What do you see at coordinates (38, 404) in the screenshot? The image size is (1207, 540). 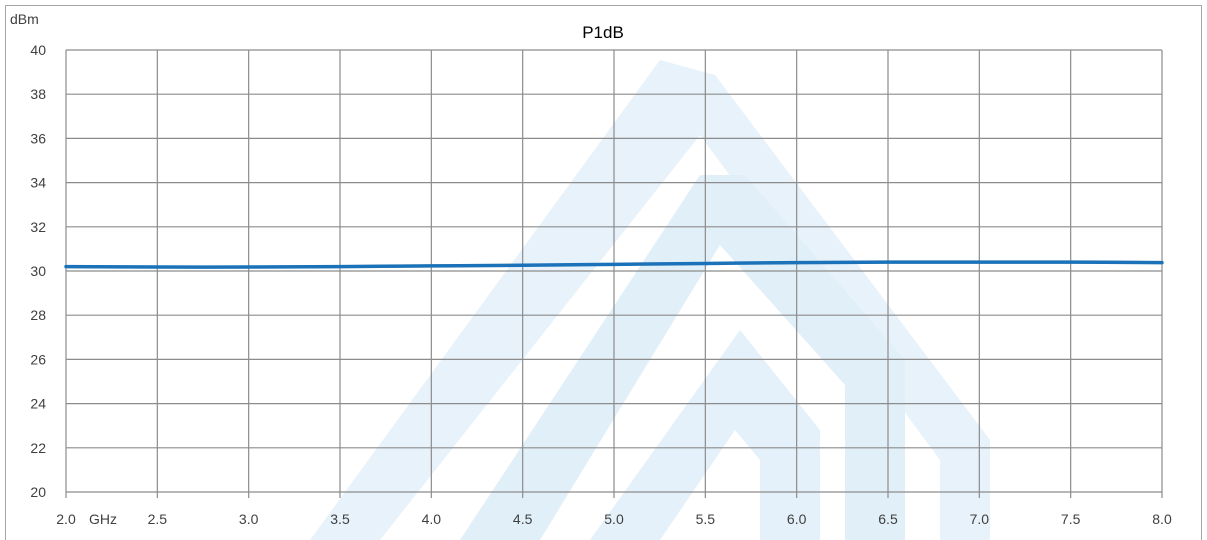 I see `y-tick-label: 24` at bounding box center [38, 404].